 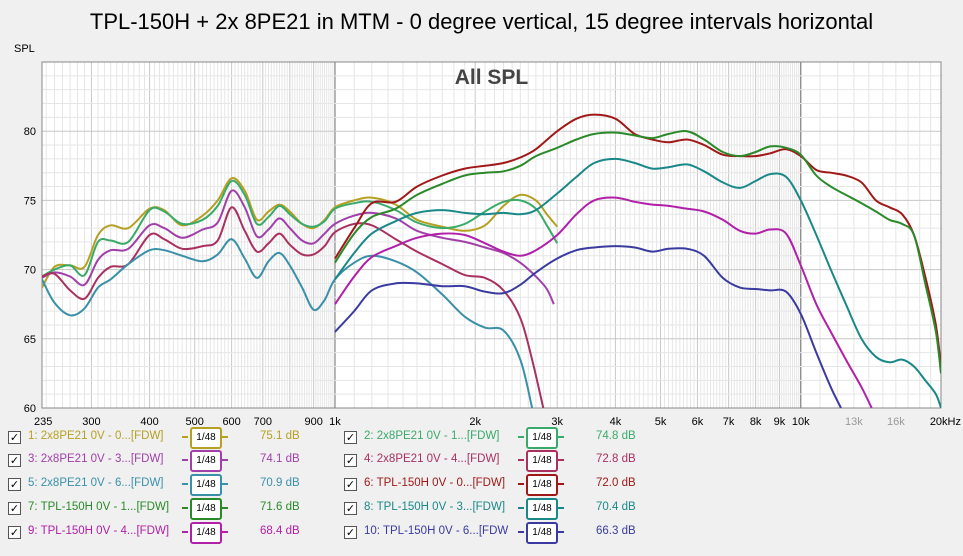 What do you see at coordinates (149, 422) in the screenshot?
I see `x-tick-label: 400` at bounding box center [149, 422].